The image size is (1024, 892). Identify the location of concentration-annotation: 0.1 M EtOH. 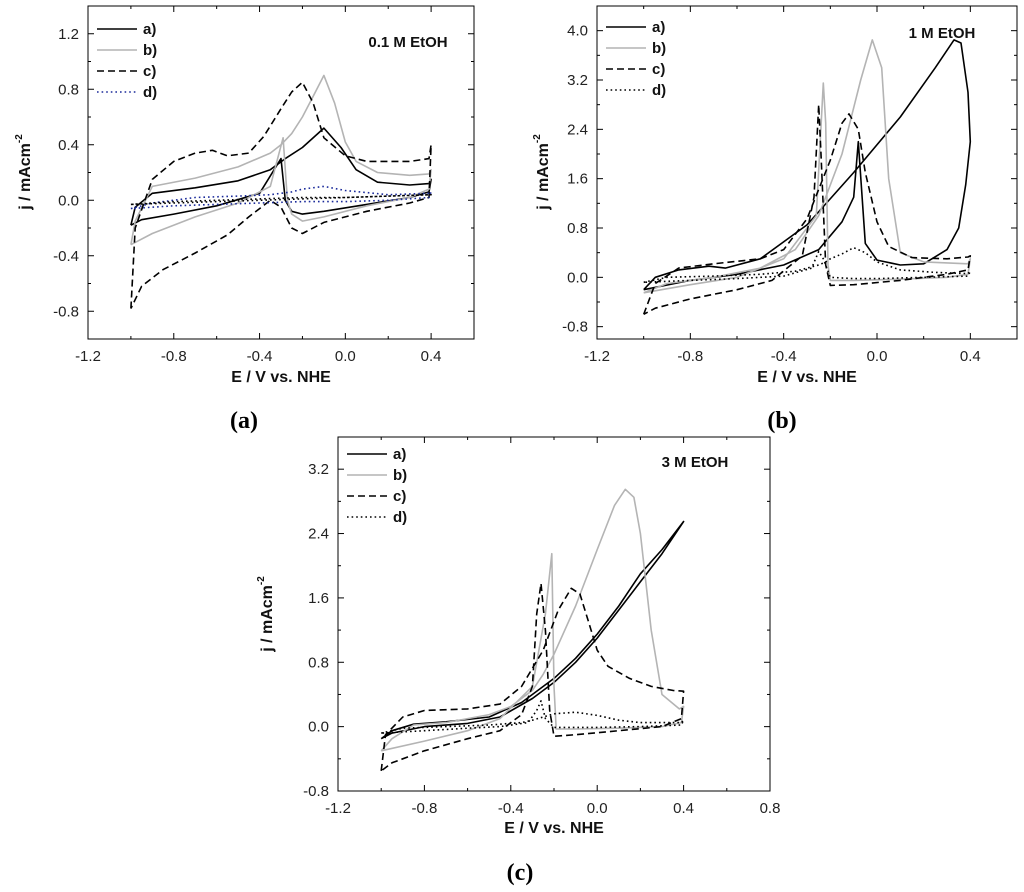
(407, 42).